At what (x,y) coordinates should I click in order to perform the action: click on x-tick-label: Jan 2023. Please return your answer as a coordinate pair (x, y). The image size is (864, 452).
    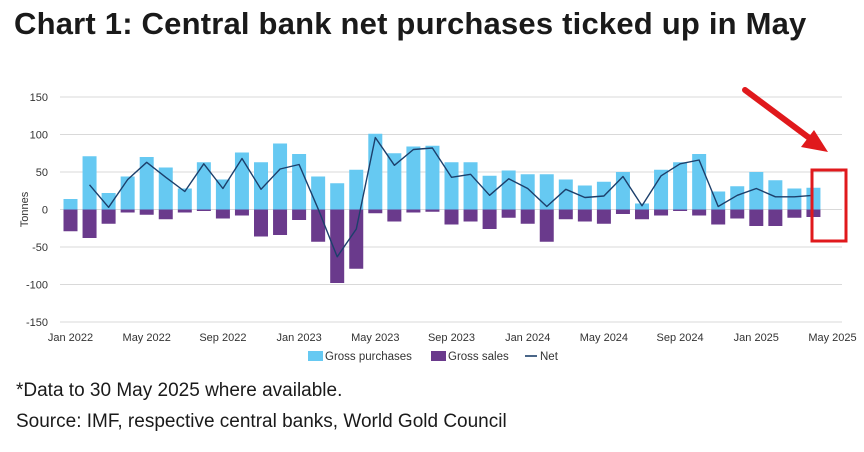
    Looking at the image, I should click on (298, 338).